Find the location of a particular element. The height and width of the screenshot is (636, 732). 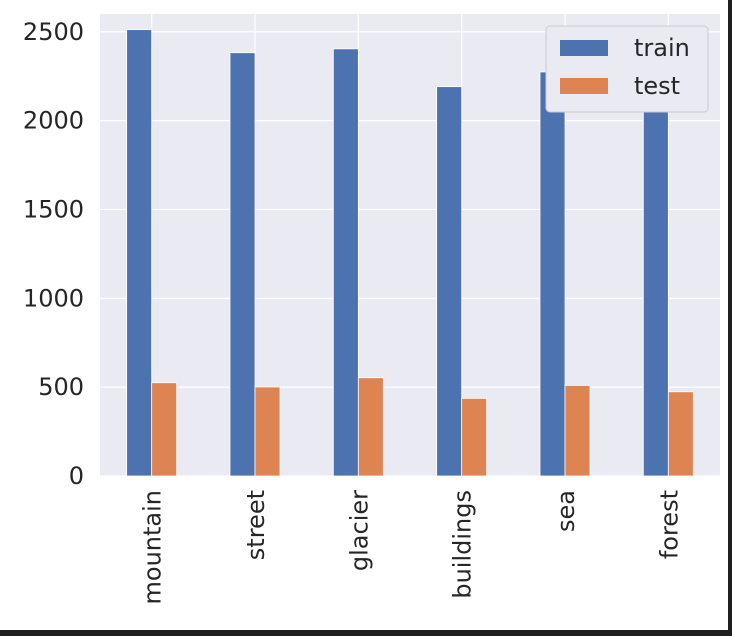

x-tick-label-street: street is located at coordinates (256, 525).